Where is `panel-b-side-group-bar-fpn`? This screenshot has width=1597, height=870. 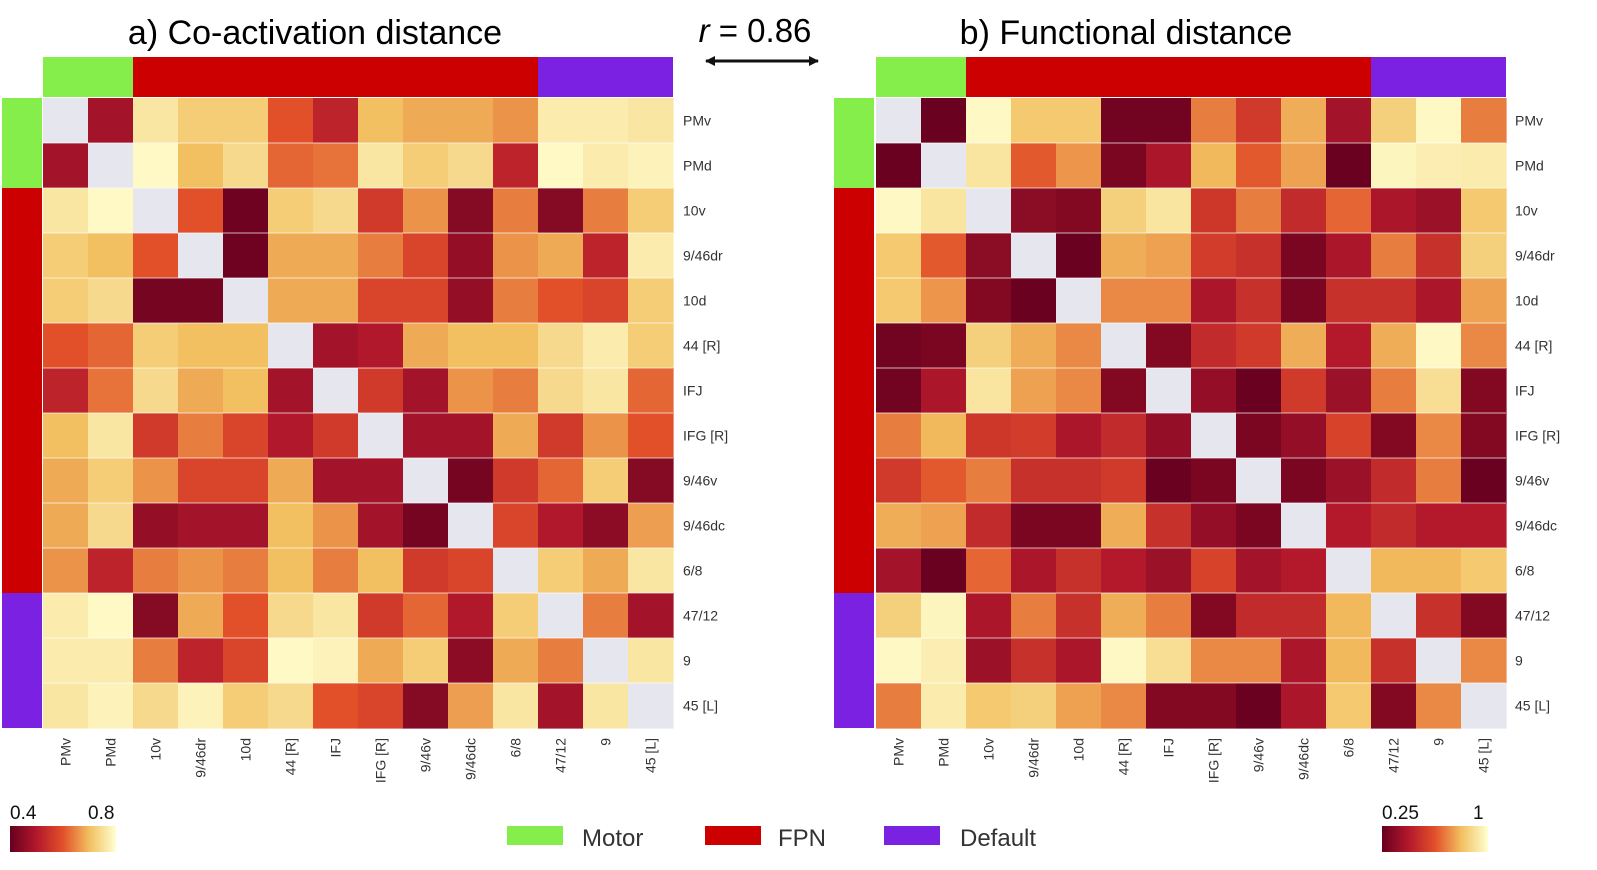 panel-b-side-group-bar-fpn is located at coordinates (854, 390).